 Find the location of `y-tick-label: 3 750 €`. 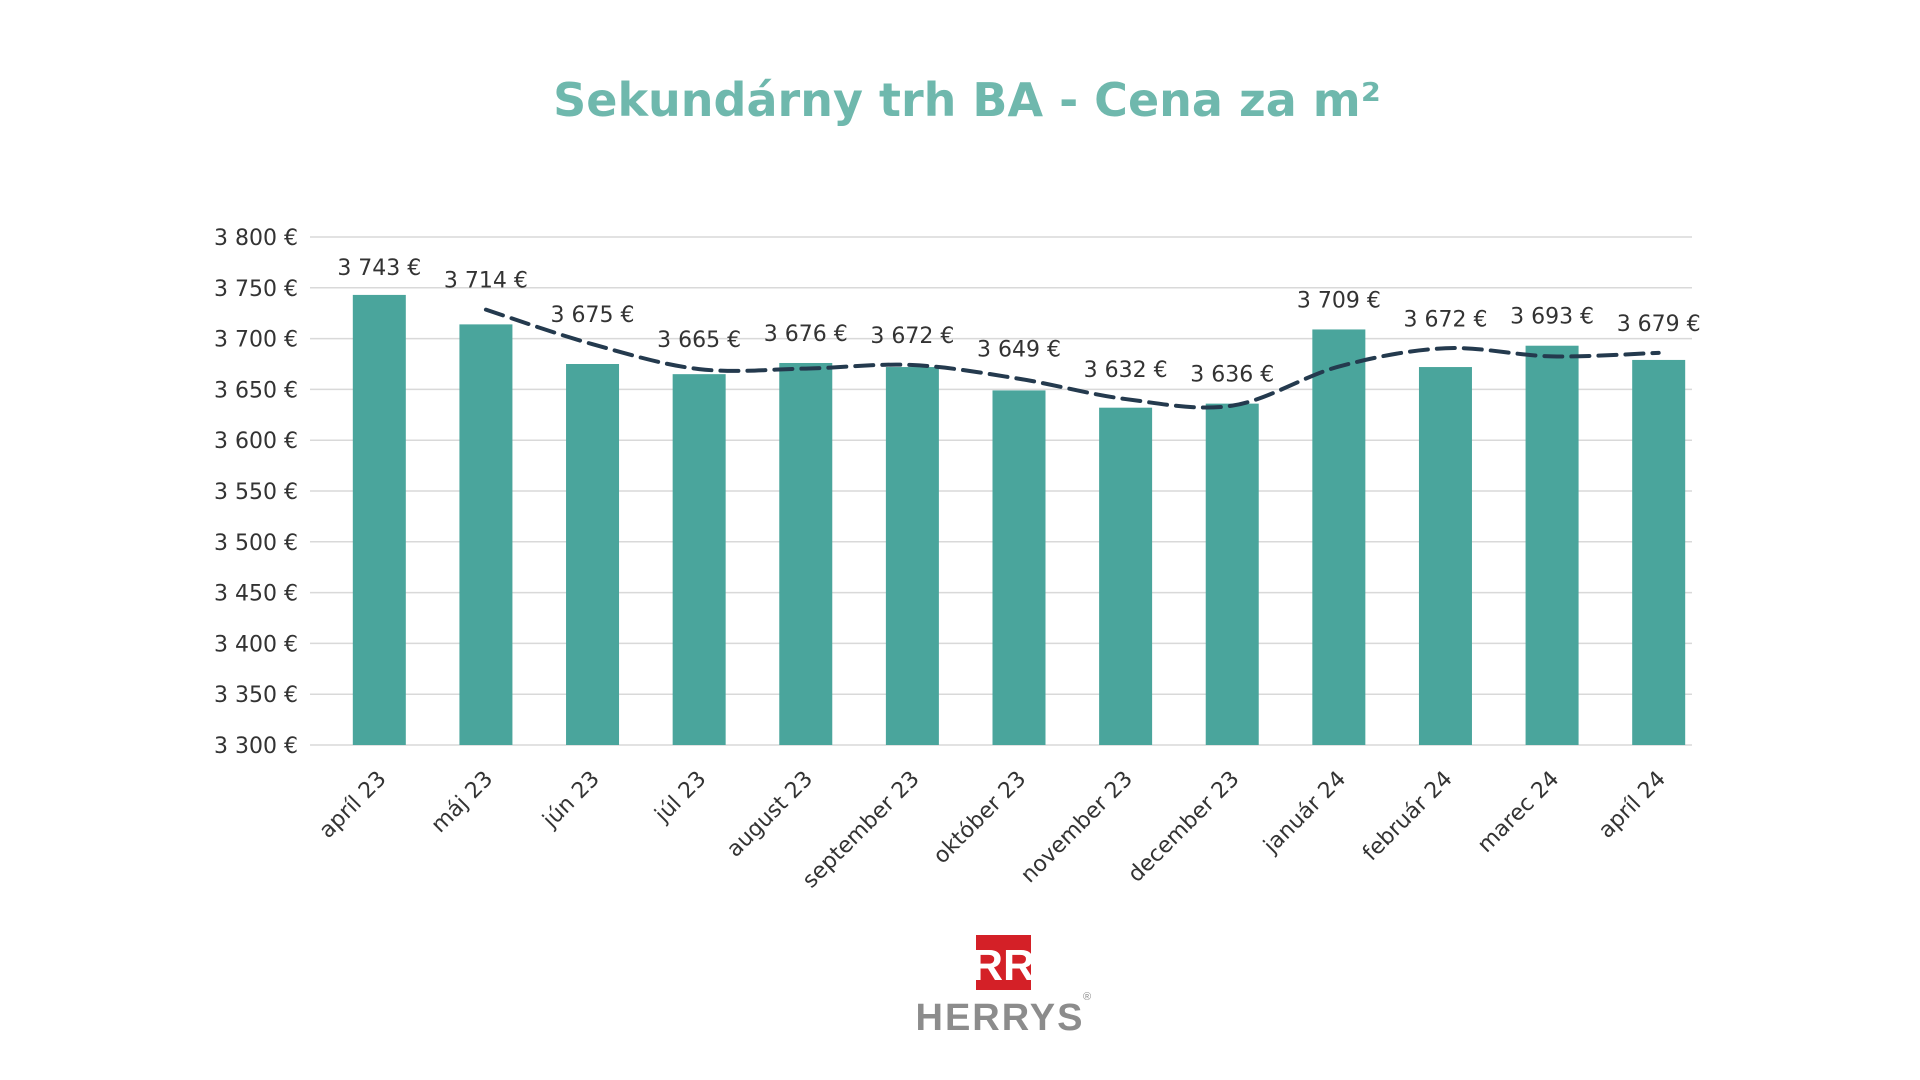

y-tick-label: 3 750 € is located at coordinates (256, 289).